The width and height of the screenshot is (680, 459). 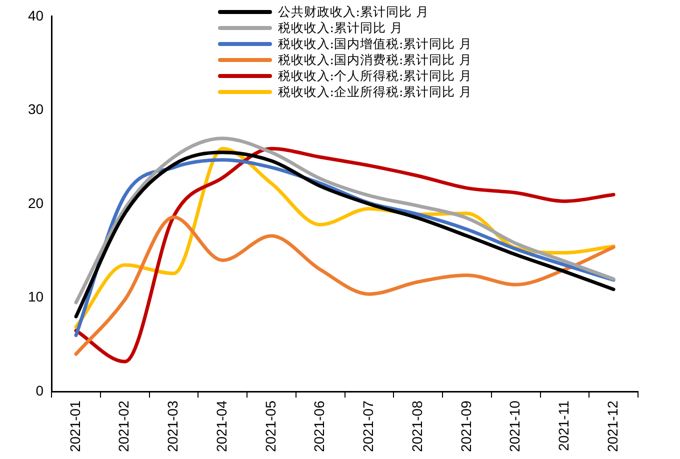 I want to click on x-tick-label: 2021-02, so click(x=124, y=426).